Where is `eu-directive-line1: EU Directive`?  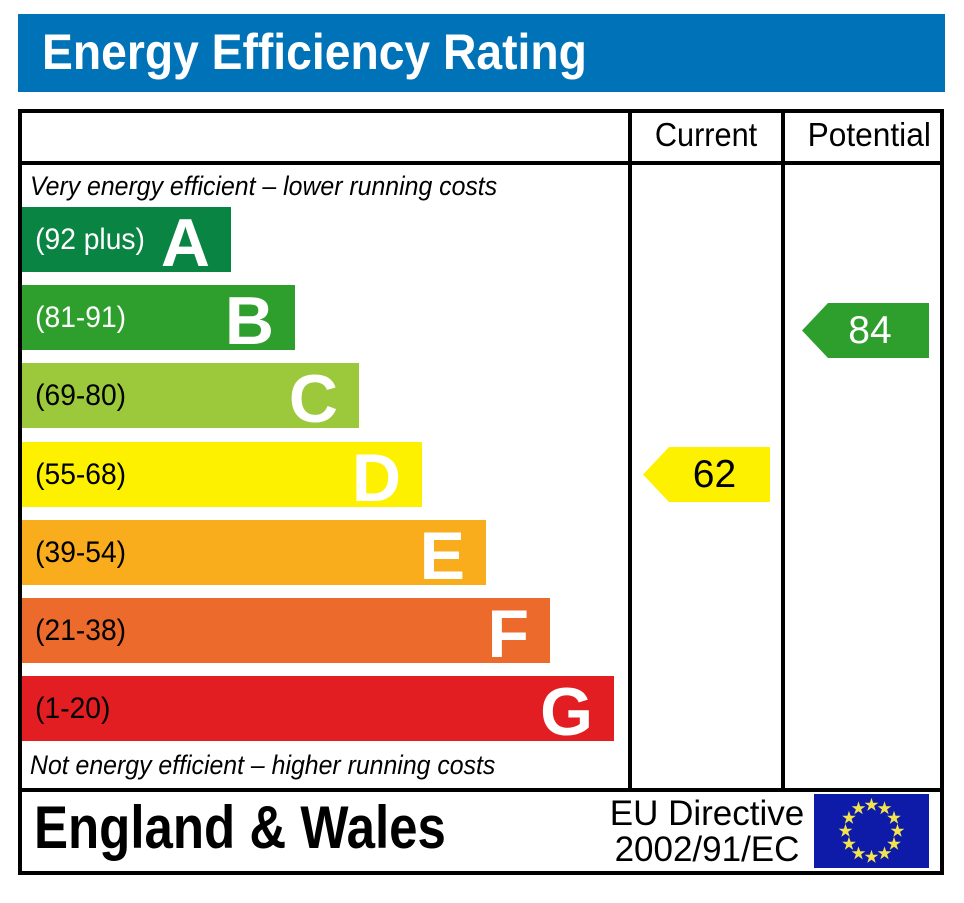
eu-directive-line1: EU Directive is located at coordinates (707, 813).